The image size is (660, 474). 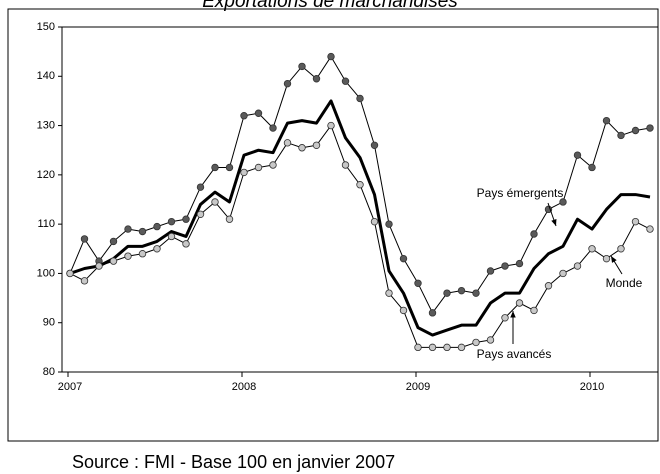 I want to click on y-tick-label: 150, so click(x=46, y=27).